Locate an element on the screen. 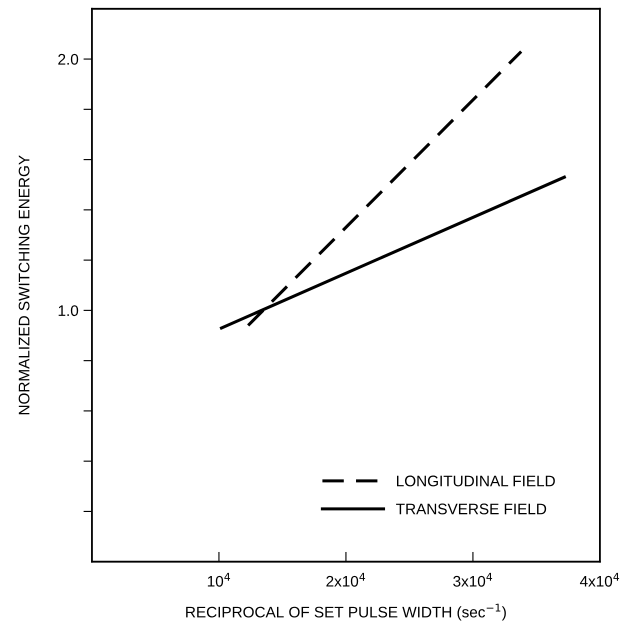 The image size is (643, 629). x-tick-label: 3x10$^{4}$ is located at coordinates (472, 579).